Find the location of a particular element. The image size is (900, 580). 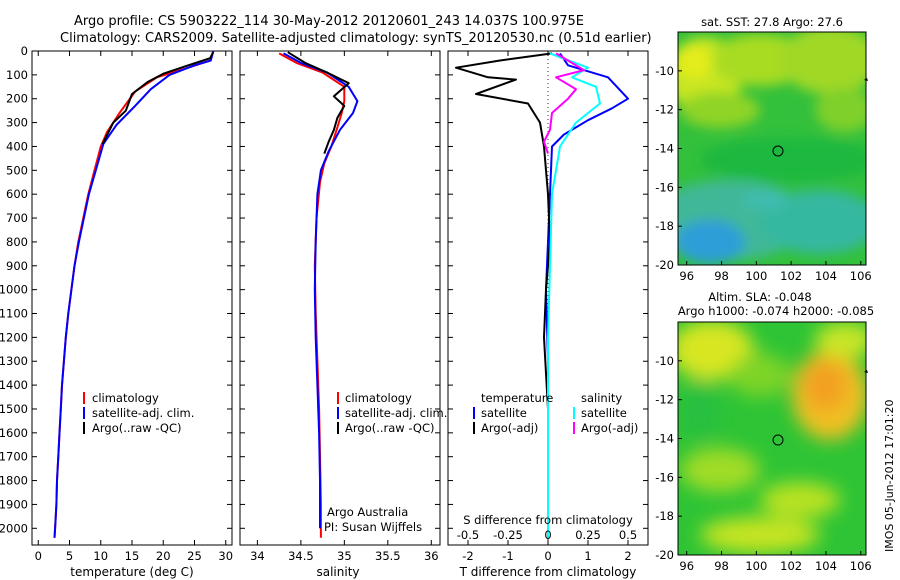

depth-tick-label: 100 is located at coordinates (17, 75).